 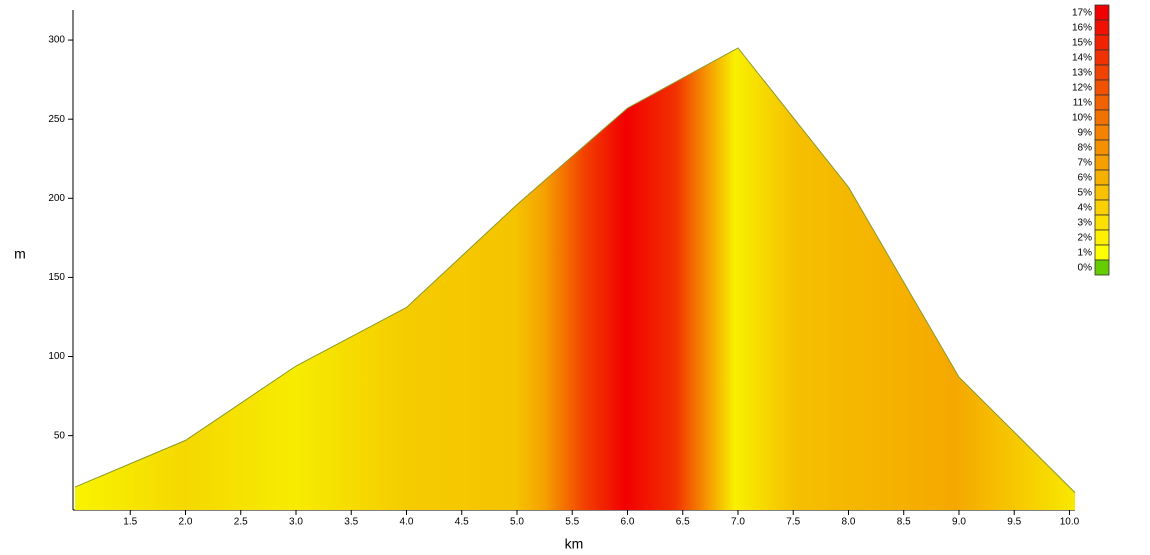 I want to click on x-tick-label: 6.5, so click(x=683, y=522).